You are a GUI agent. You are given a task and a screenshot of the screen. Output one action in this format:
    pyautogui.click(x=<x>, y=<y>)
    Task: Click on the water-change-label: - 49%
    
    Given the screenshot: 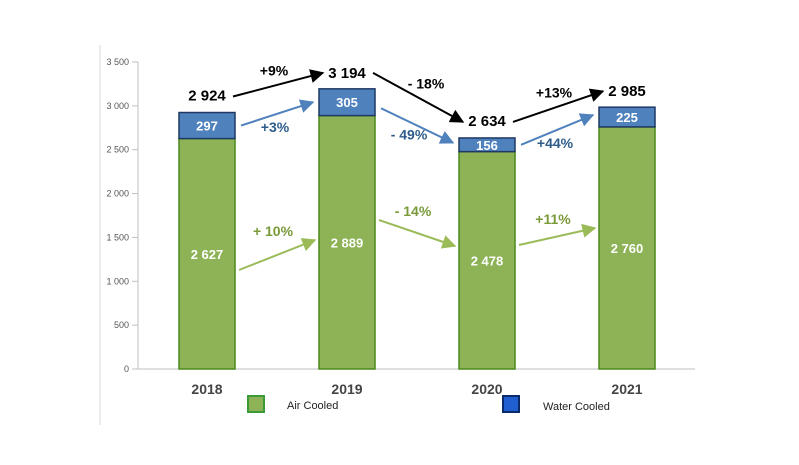 What is the action you would take?
    pyautogui.click(x=409, y=135)
    